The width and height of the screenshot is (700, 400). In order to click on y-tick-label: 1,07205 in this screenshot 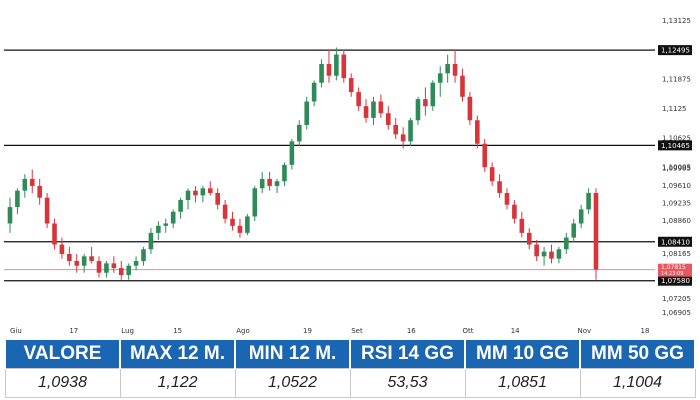, I will do `click(676, 299)`.